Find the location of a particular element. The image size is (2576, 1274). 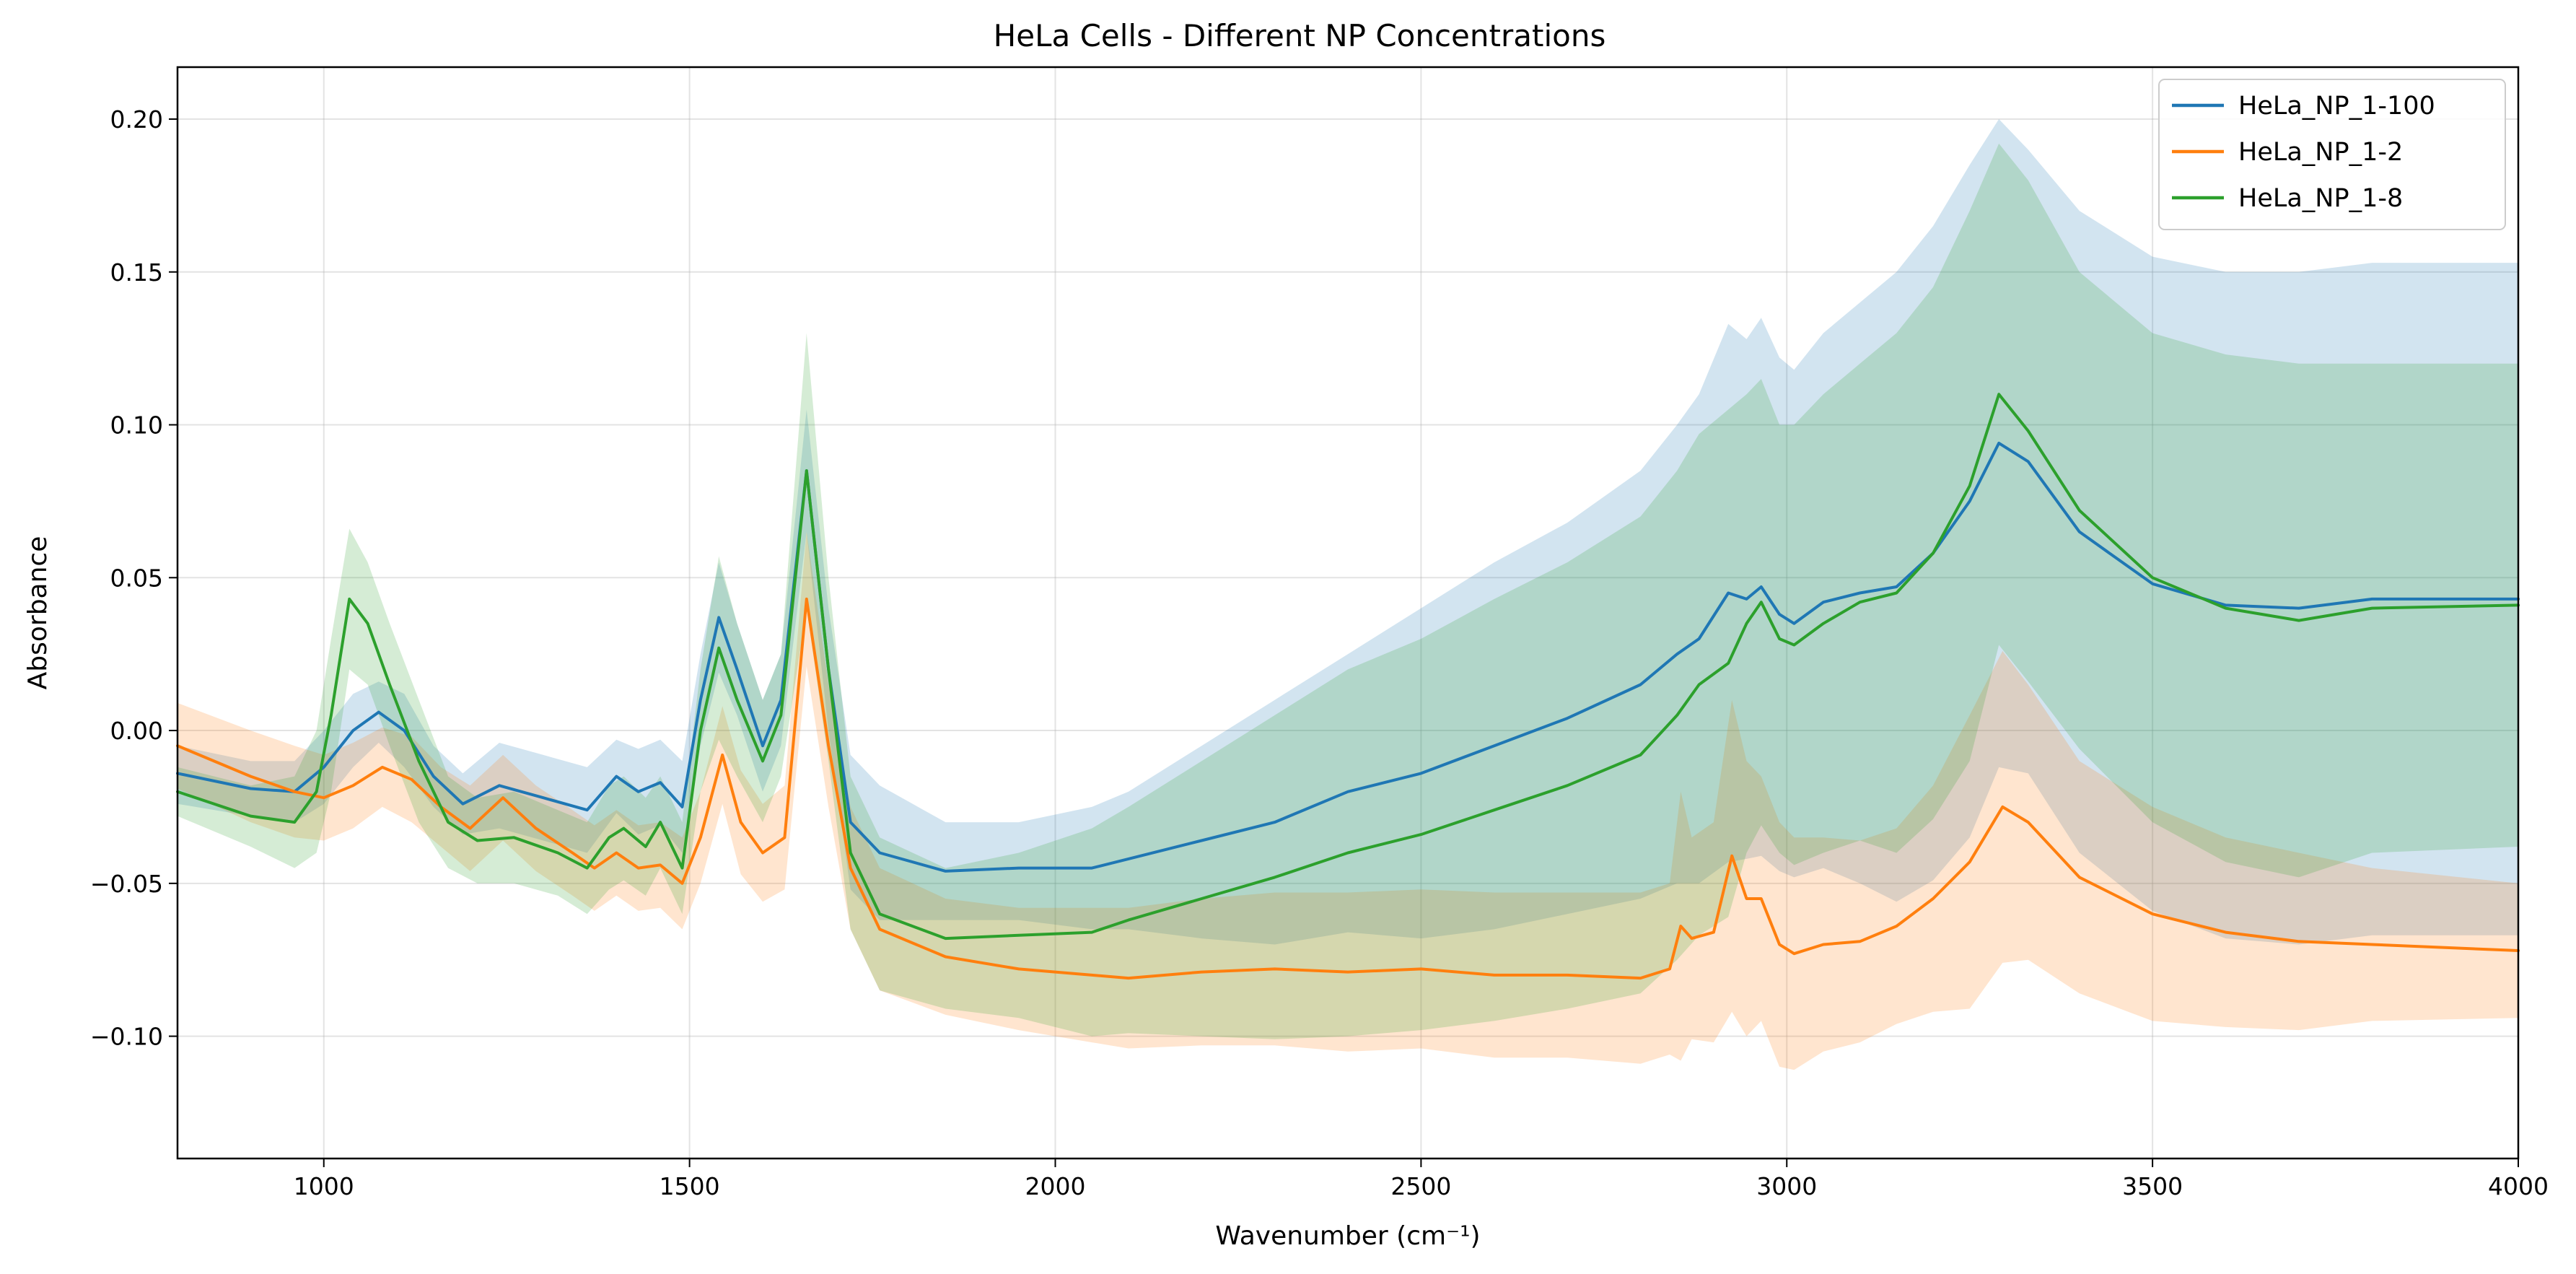

x-tick-label: 2000 is located at coordinates (1055, 1186).